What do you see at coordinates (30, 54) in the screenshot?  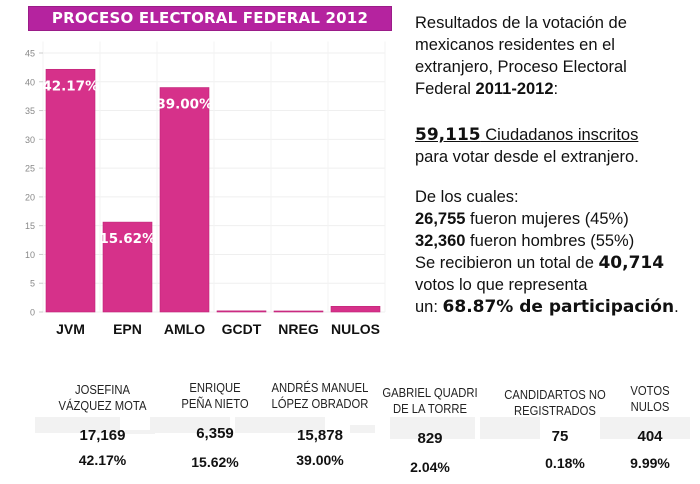 I see `y-tick-label: 45` at bounding box center [30, 54].